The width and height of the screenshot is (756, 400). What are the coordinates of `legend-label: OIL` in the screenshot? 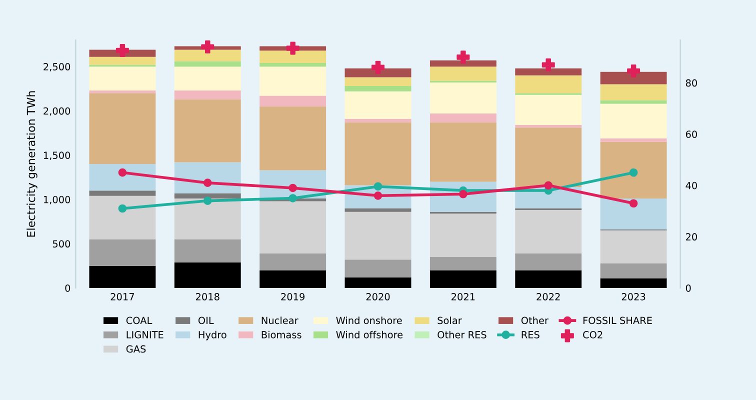 It's located at (206, 320).